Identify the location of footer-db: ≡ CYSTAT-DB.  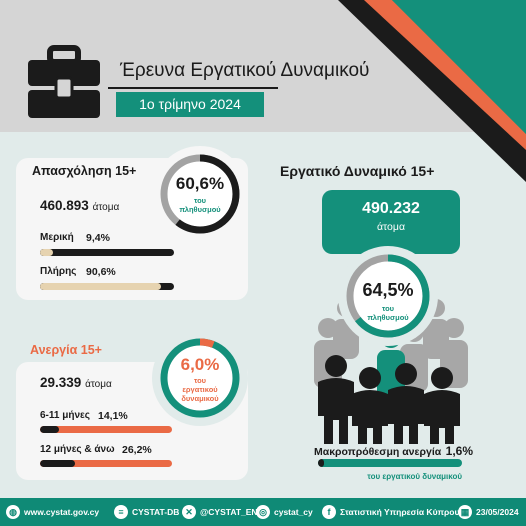
(146, 512).